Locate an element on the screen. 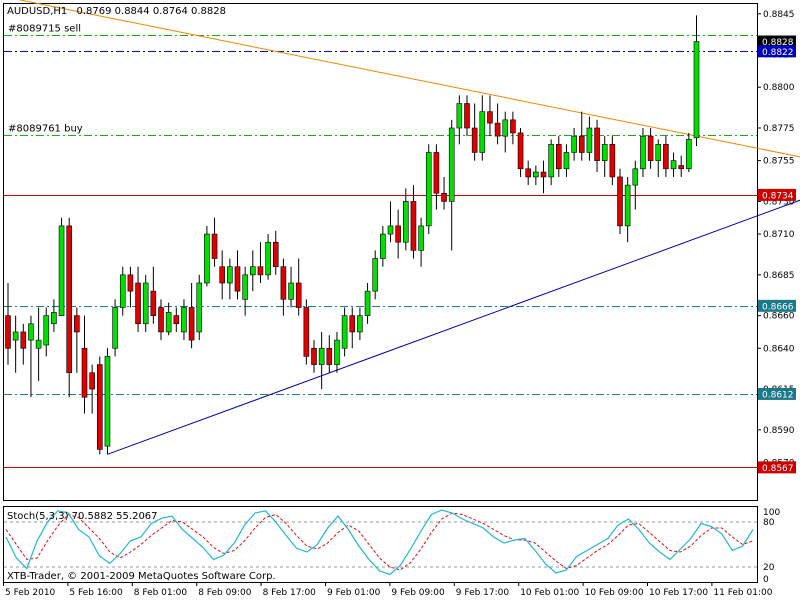 The width and height of the screenshot is (800, 600). x-tick-label: 10 Feb 09:00 is located at coordinates (614, 593).